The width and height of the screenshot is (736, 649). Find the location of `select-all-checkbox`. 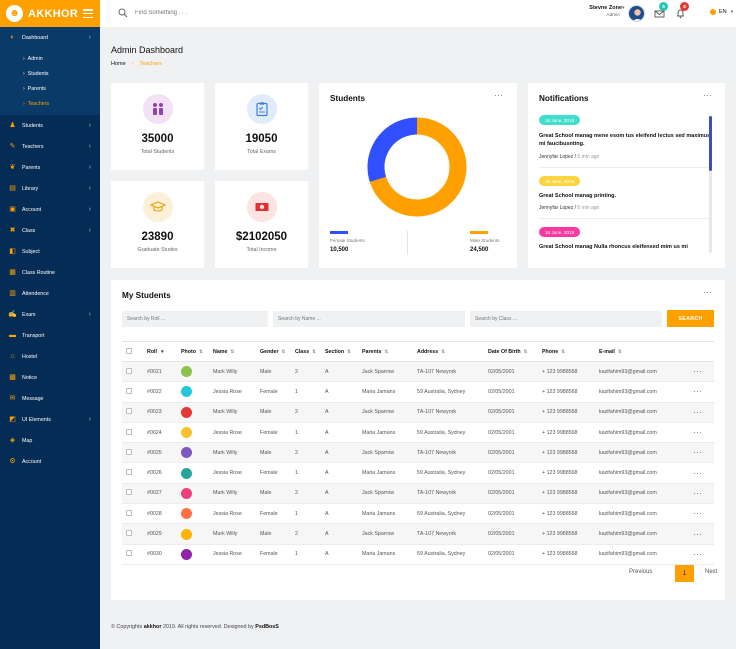

select-all-checkbox is located at coordinates (132, 351).